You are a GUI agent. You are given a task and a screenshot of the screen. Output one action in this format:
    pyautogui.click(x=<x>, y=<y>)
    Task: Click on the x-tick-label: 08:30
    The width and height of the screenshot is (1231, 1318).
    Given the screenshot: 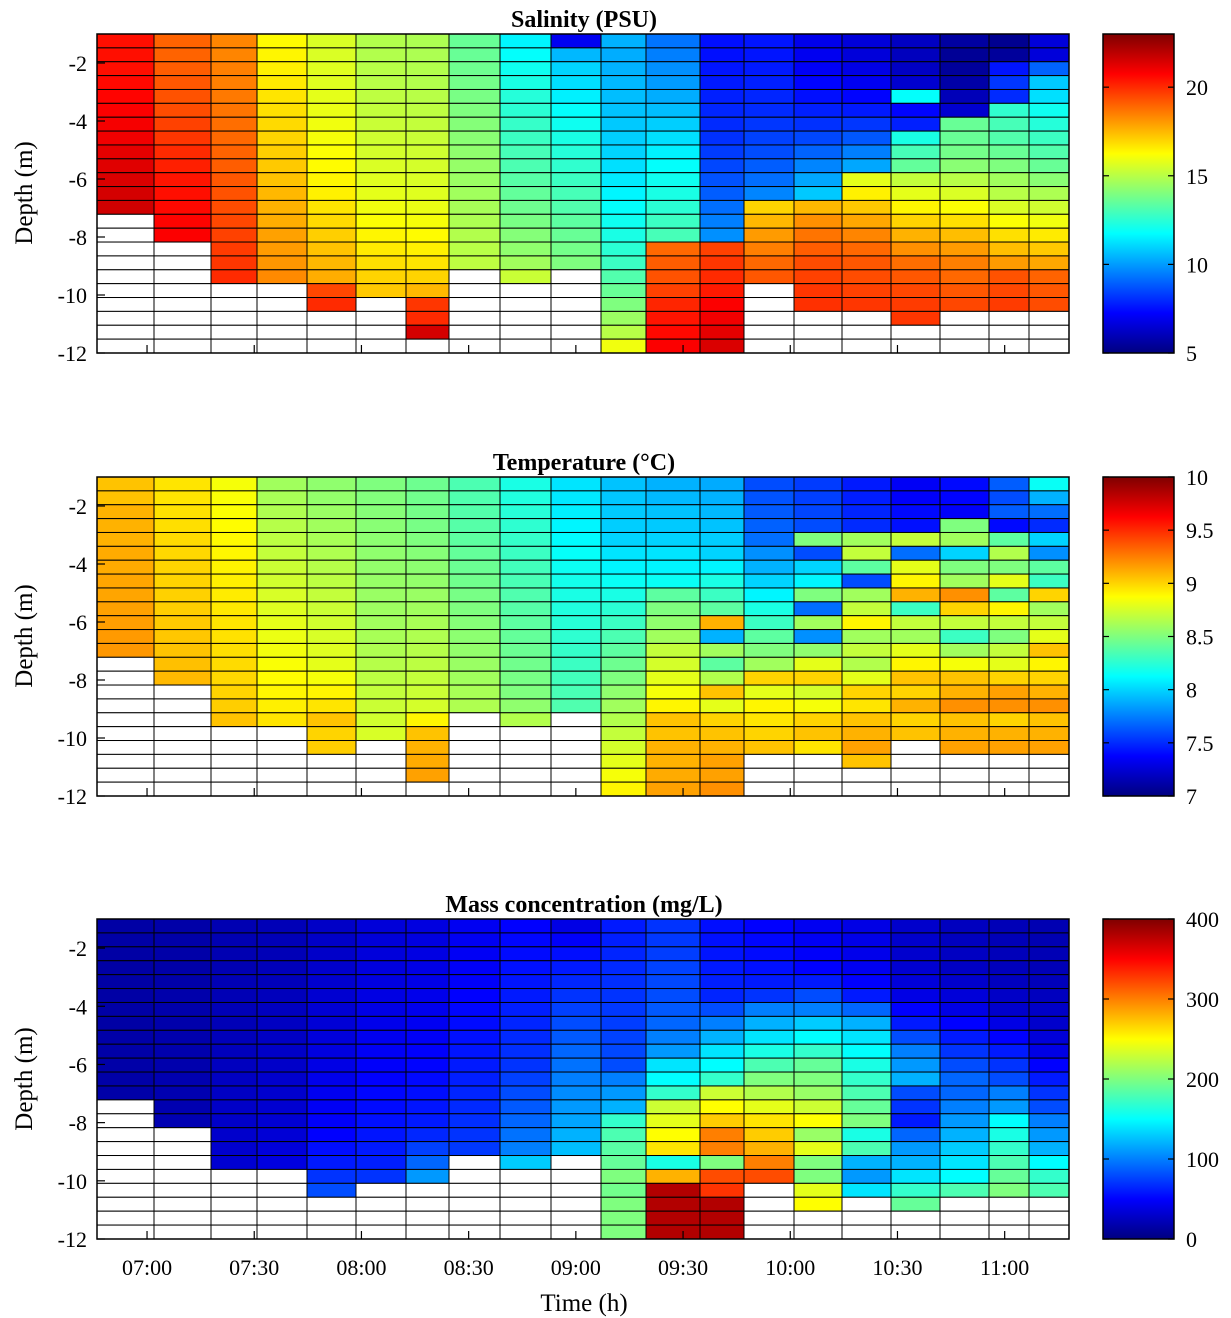 What is the action you would take?
    pyautogui.click(x=469, y=1267)
    